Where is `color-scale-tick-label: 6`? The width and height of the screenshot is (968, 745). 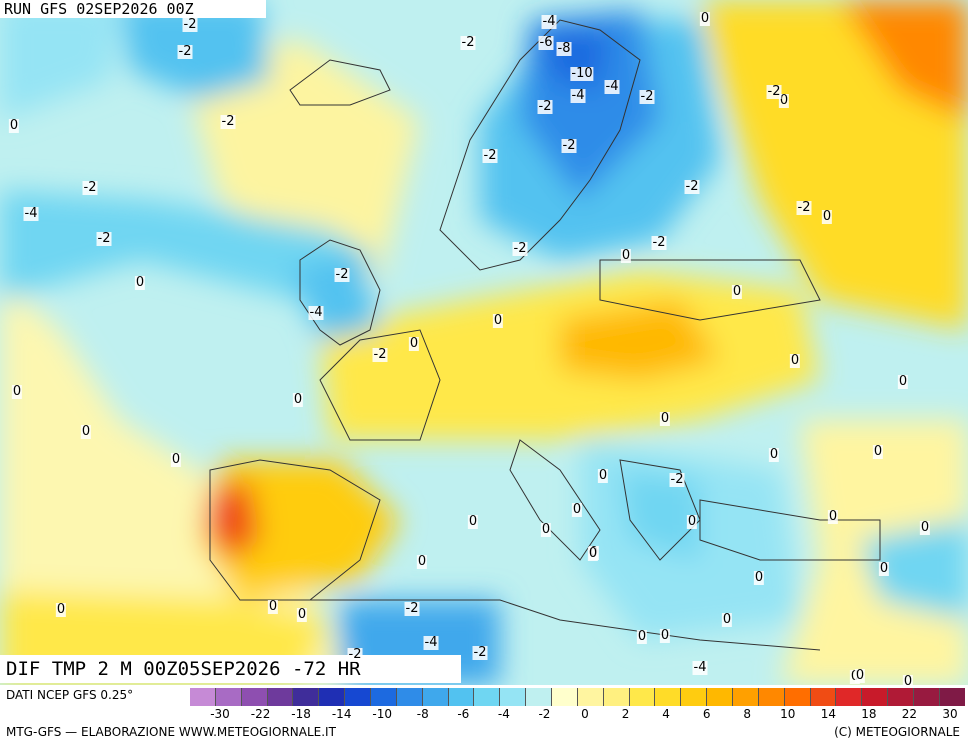 color-scale-tick-label: 6 is located at coordinates (706, 714).